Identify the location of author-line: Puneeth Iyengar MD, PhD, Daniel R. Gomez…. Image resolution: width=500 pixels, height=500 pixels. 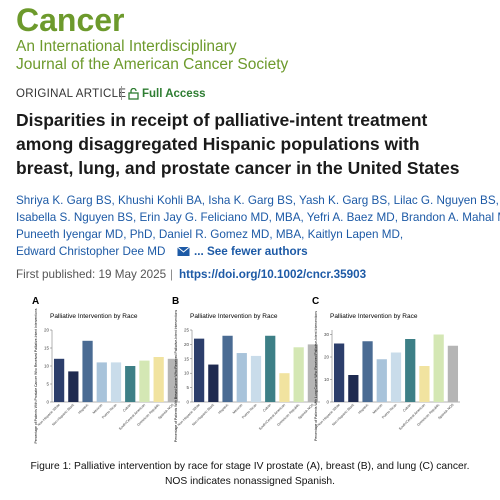
(210, 234).